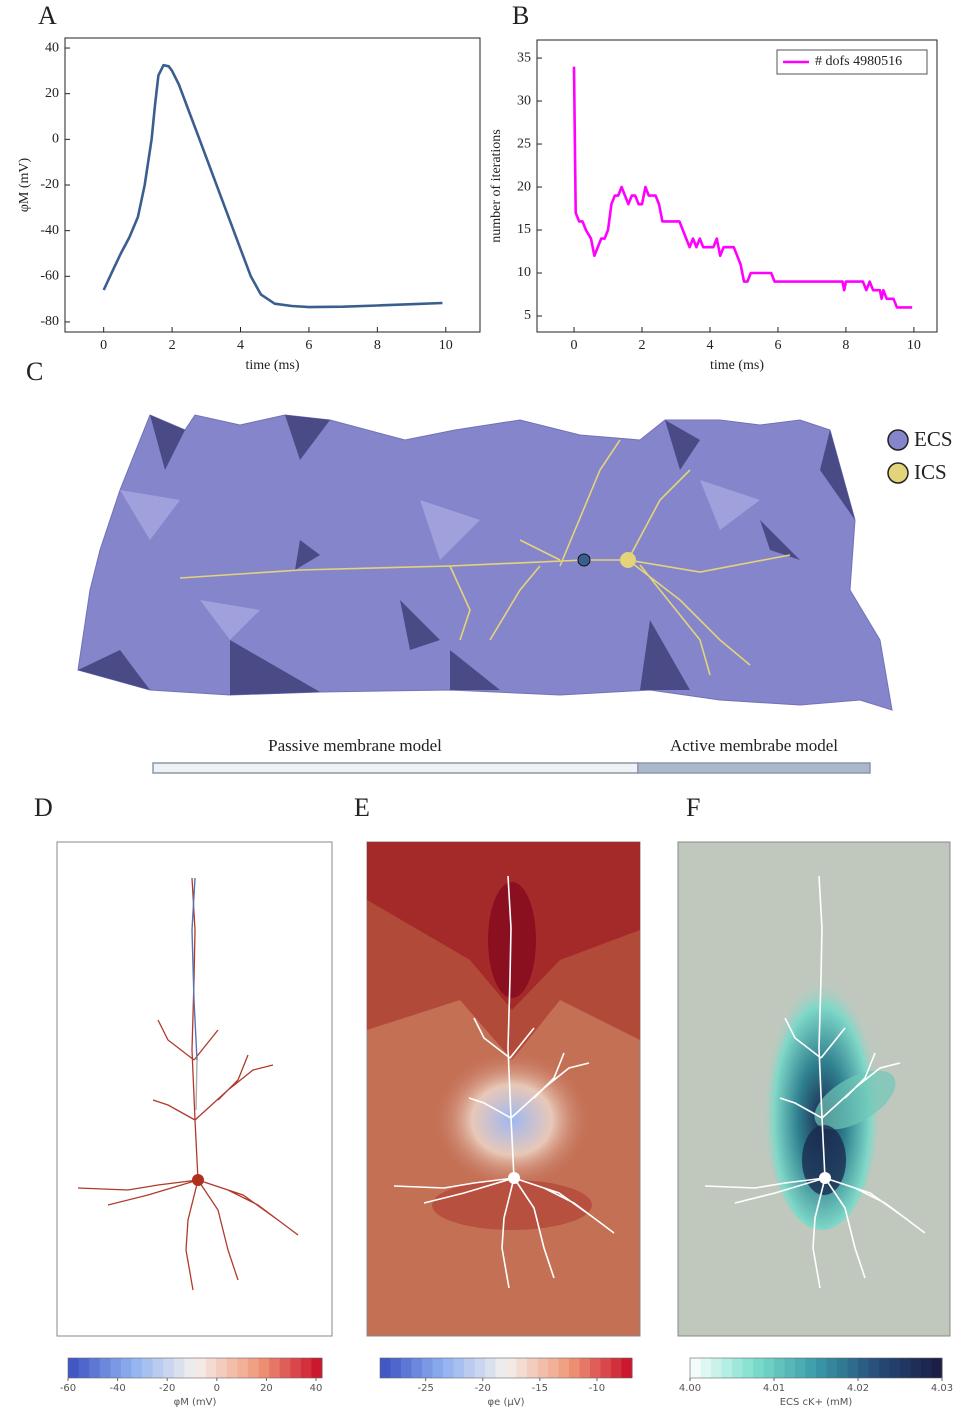 Image resolution: width=964 pixels, height=1414 pixels. What do you see at coordinates (524, 272) in the screenshot?
I see `y-tick-label: 10` at bounding box center [524, 272].